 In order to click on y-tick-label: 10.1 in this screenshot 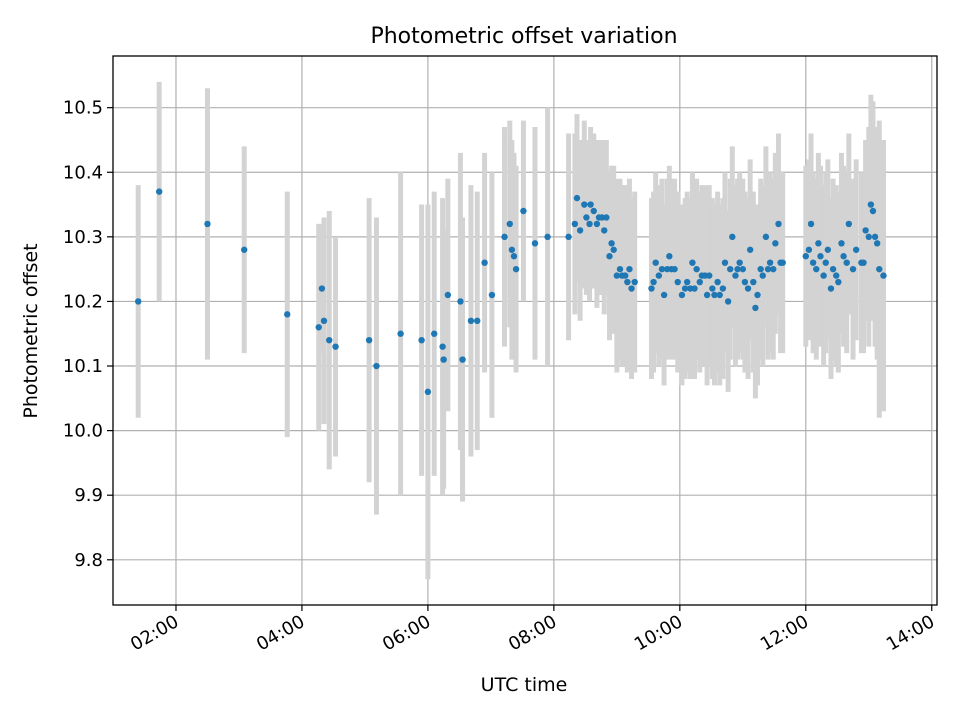, I will do `click(83, 366)`.